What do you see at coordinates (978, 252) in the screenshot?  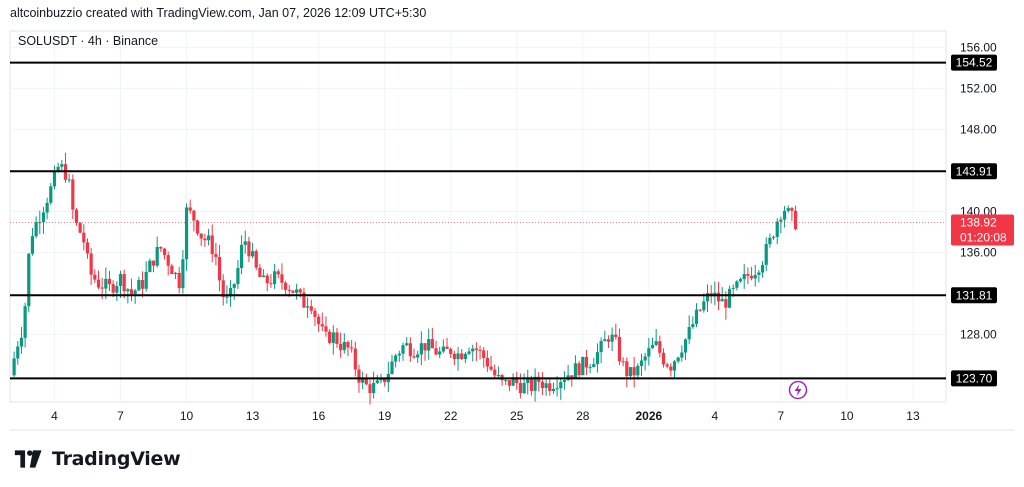 I see `y-tick-label: 136.00` at bounding box center [978, 252].